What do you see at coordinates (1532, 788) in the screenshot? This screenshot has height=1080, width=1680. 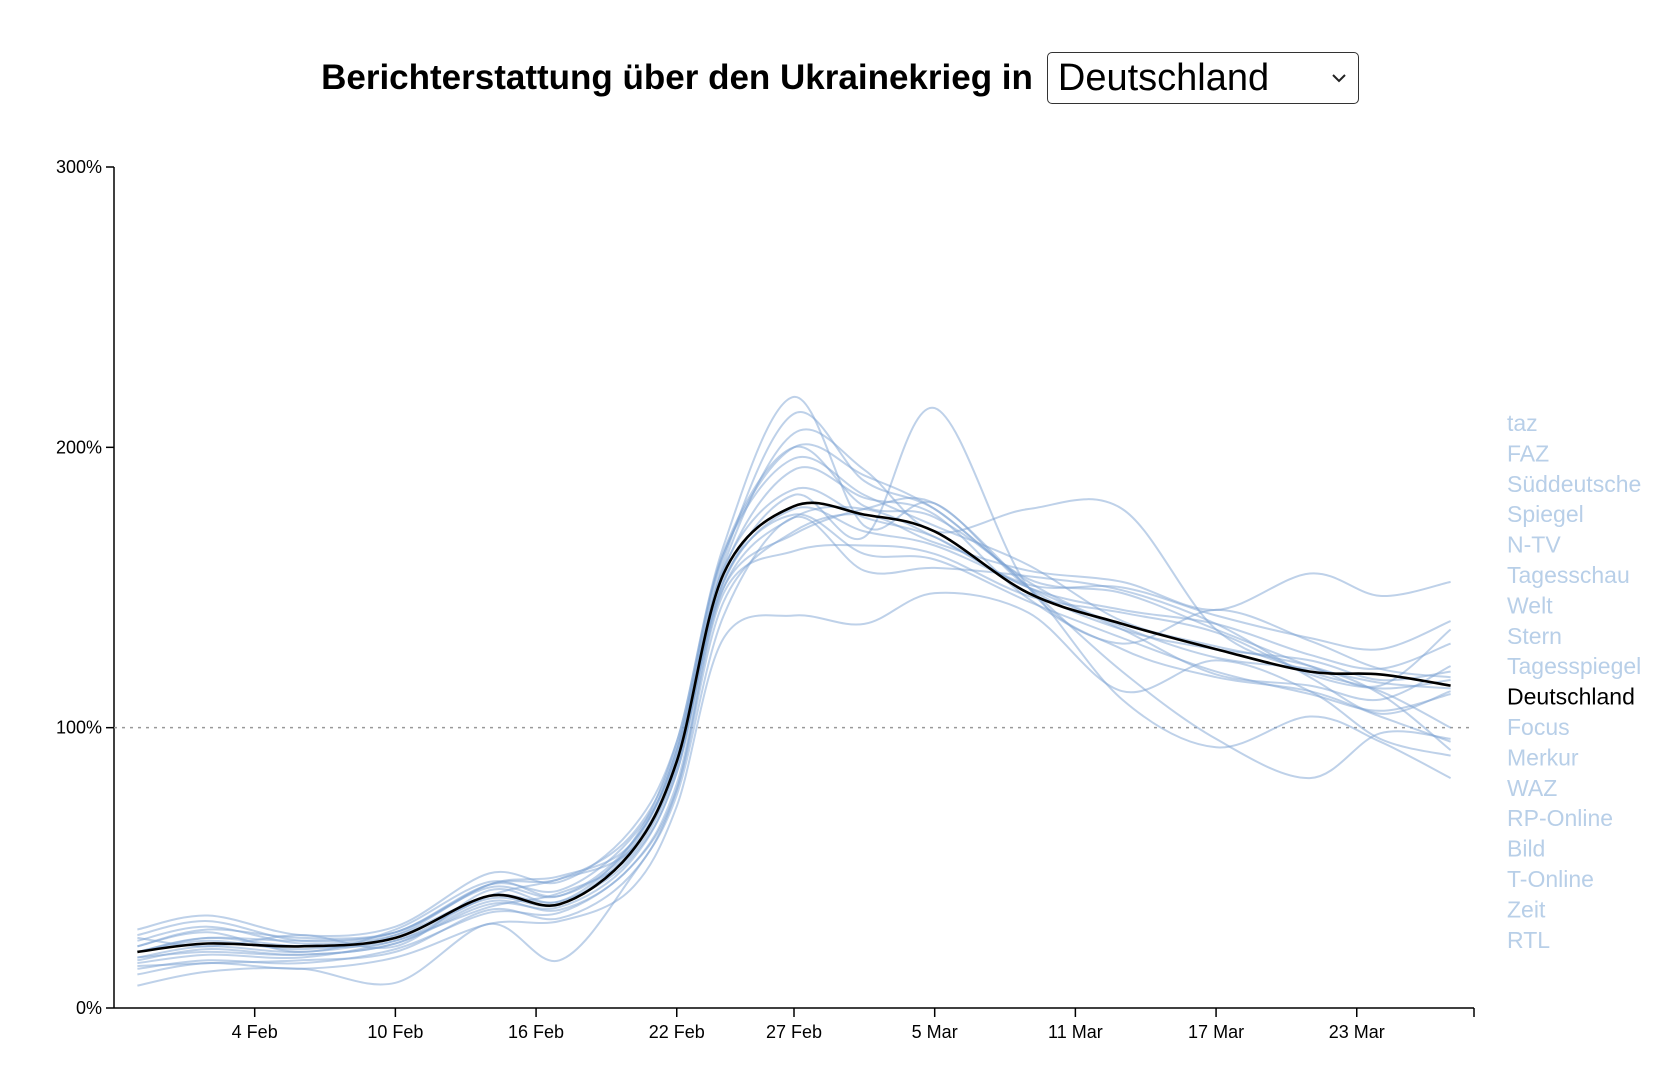 I see `legend-item-waz: WAZ` at bounding box center [1532, 788].